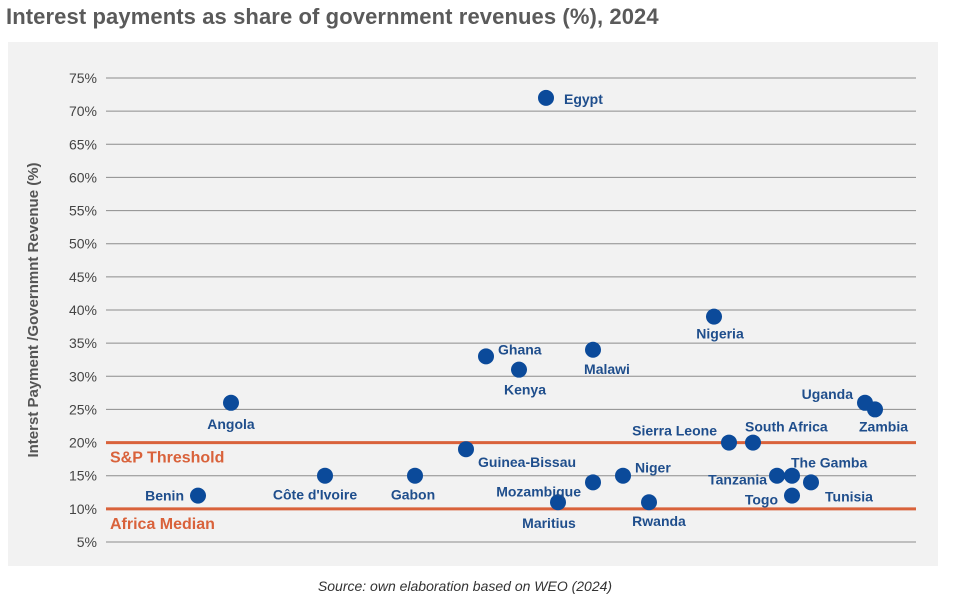 Image resolution: width=960 pixels, height=606 pixels. What do you see at coordinates (659, 521) in the screenshot?
I see `data-label: Rwanda` at bounding box center [659, 521].